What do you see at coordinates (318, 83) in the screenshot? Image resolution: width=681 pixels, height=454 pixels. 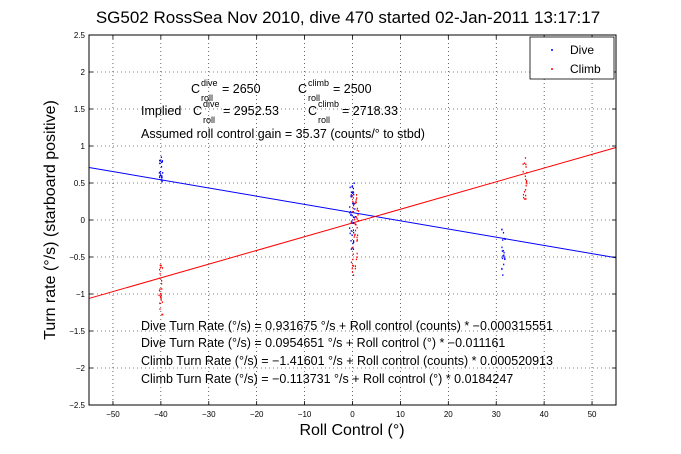 I see `c-roll-climb-sup: climb` at bounding box center [318, 83].